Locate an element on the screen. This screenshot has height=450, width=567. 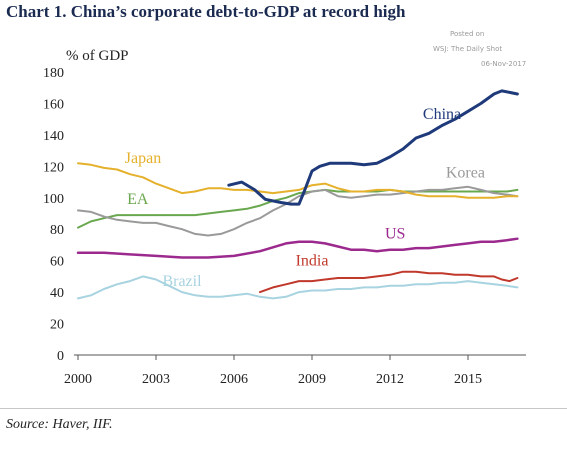
x-tick-label: 2009 is located at coordinates (312, 379).